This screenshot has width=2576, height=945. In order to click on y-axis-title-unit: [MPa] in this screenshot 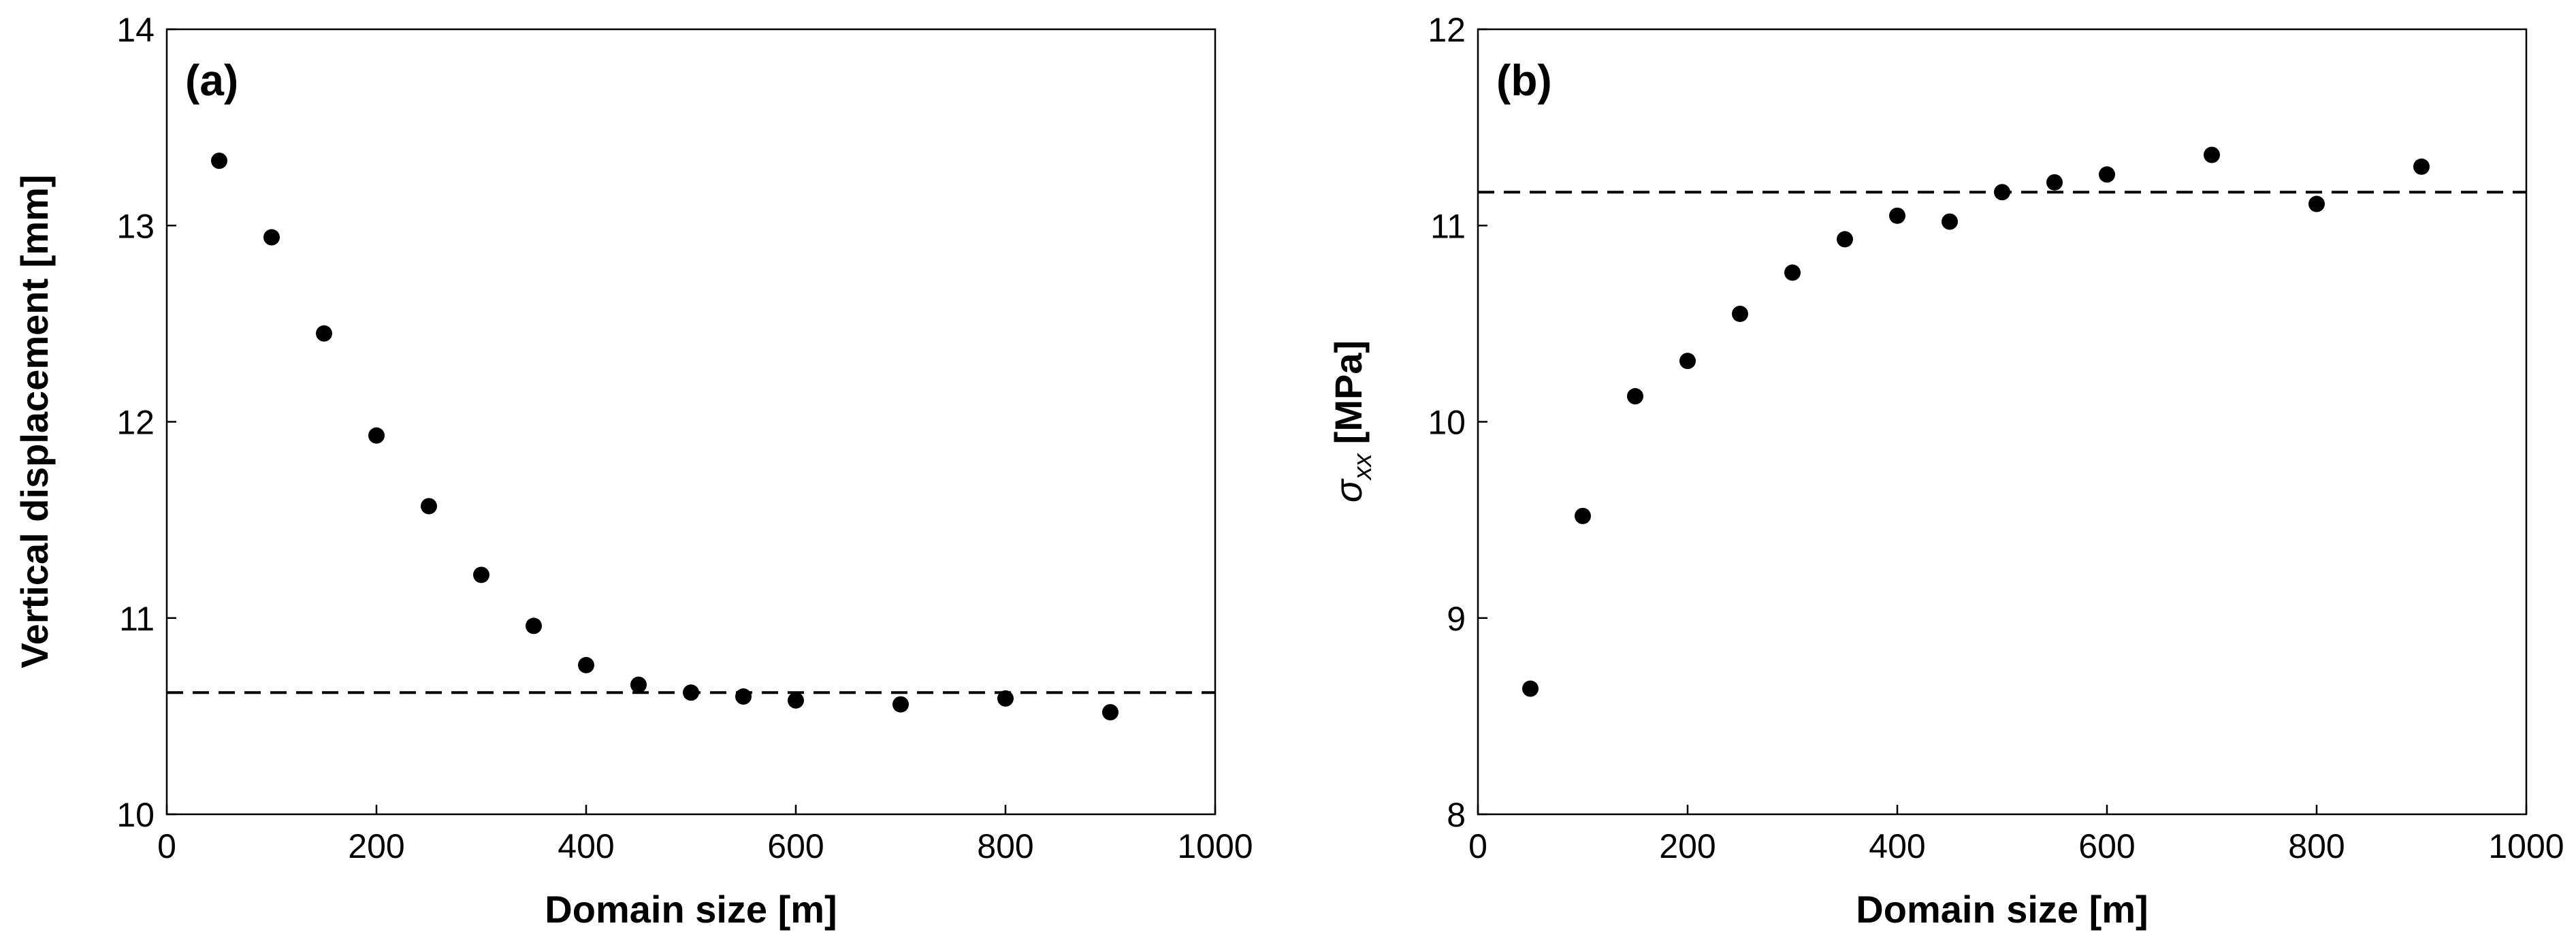, I will do `click(1348, 392)`.